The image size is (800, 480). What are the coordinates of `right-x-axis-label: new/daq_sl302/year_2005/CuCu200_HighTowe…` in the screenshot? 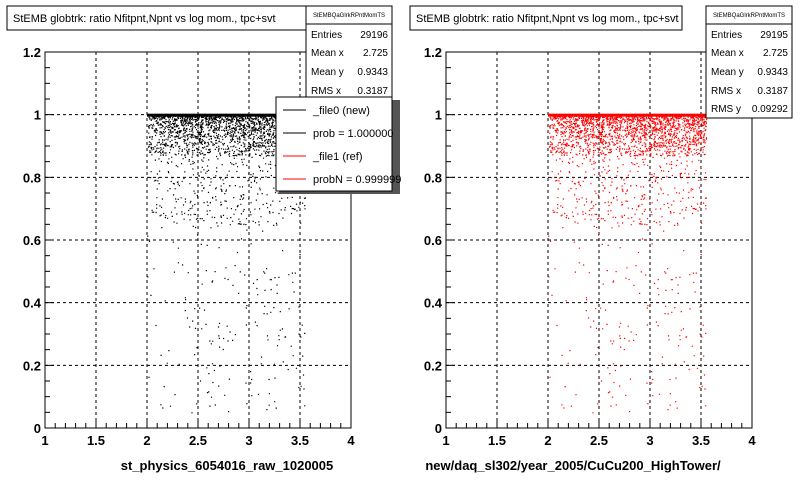 It's located at (573, 465).